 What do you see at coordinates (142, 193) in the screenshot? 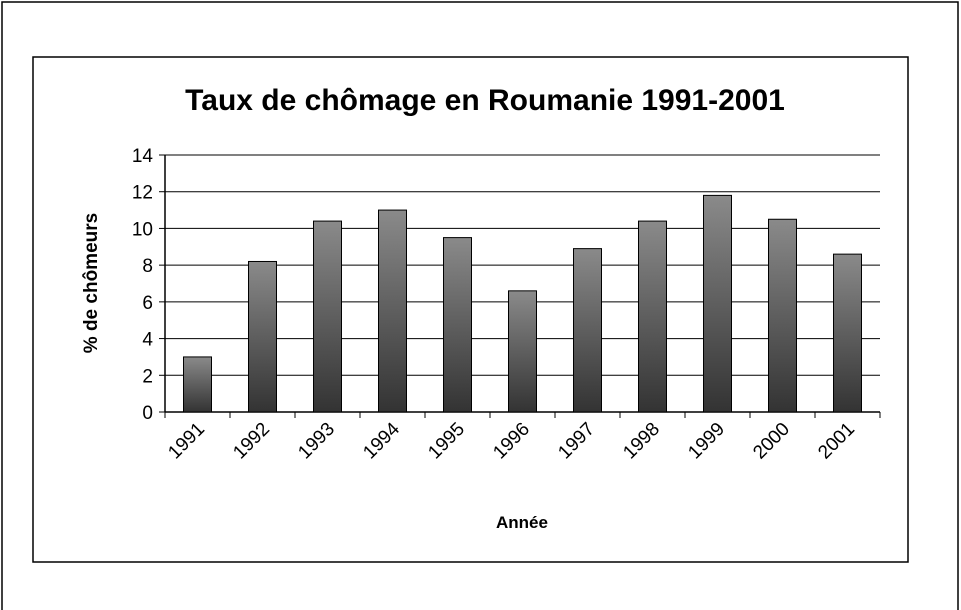
I see `y-tick-label: 12` at bounding box center [142, 193].